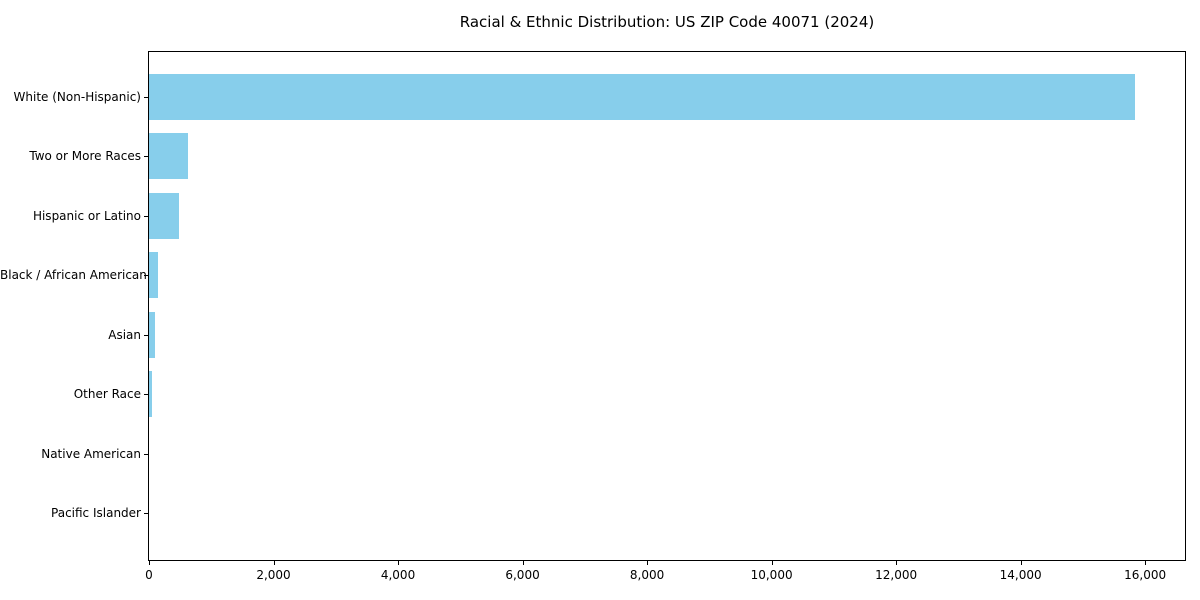 This screenshot has width=1200, height=600. I want to click on x-tick-label: 4,000, so click(398, 575).